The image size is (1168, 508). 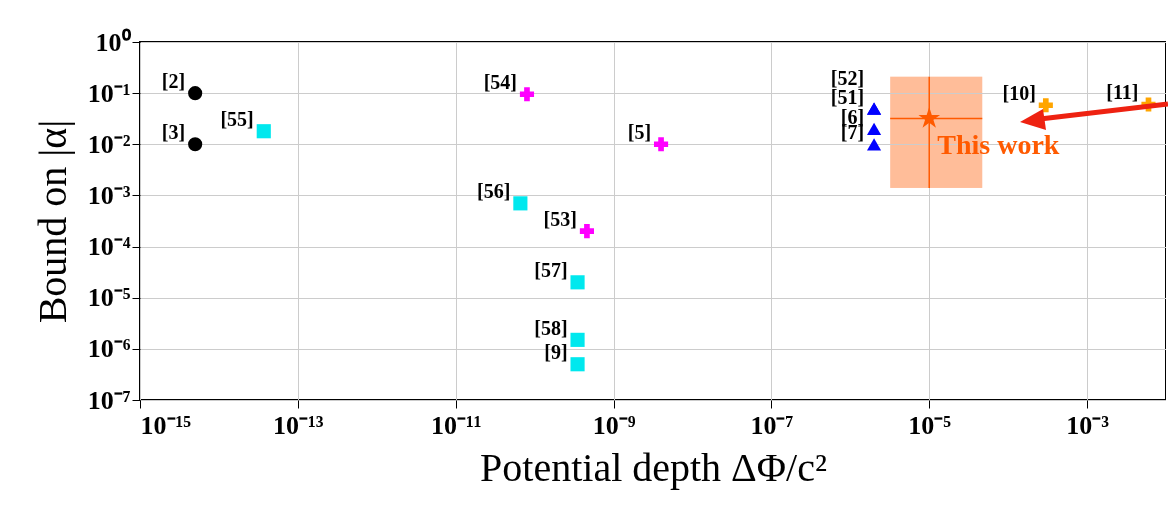 What do you see at coordinates (1088, 425) in the screenshot?
I see `x-tick-label: 10⁻³` at bounding box center [1088, 425].